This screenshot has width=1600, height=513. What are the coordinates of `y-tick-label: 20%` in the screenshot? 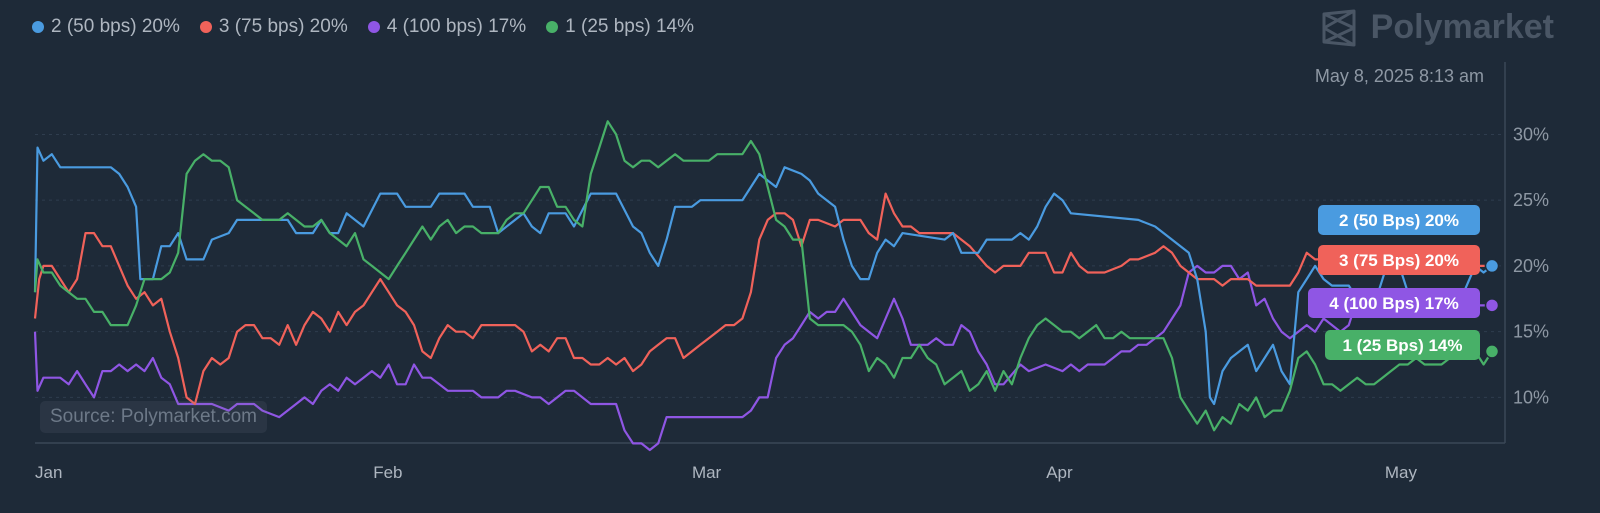 It's located at (1531, 266).